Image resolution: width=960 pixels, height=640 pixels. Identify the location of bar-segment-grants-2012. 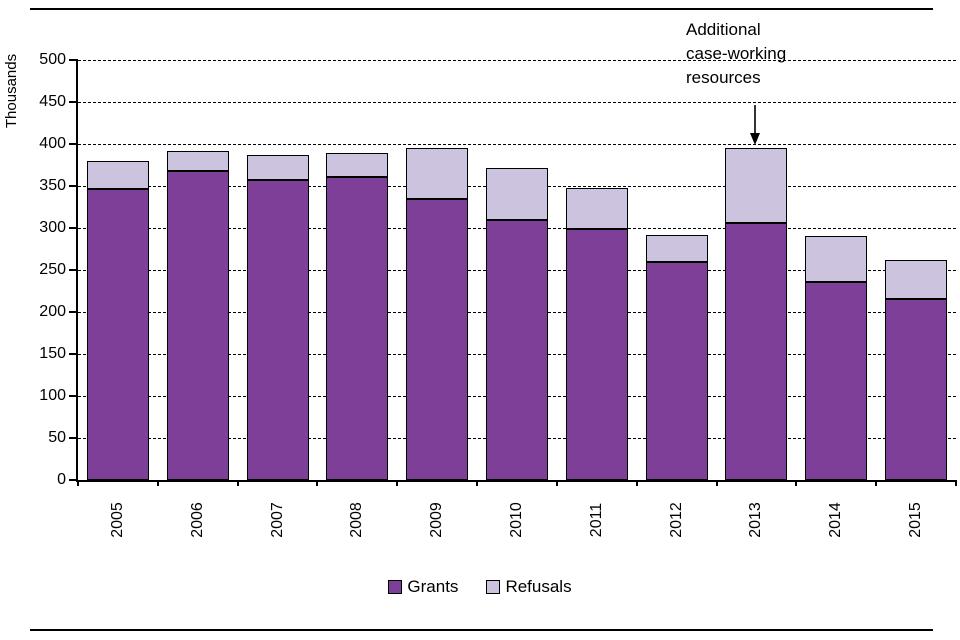
(676, 370).